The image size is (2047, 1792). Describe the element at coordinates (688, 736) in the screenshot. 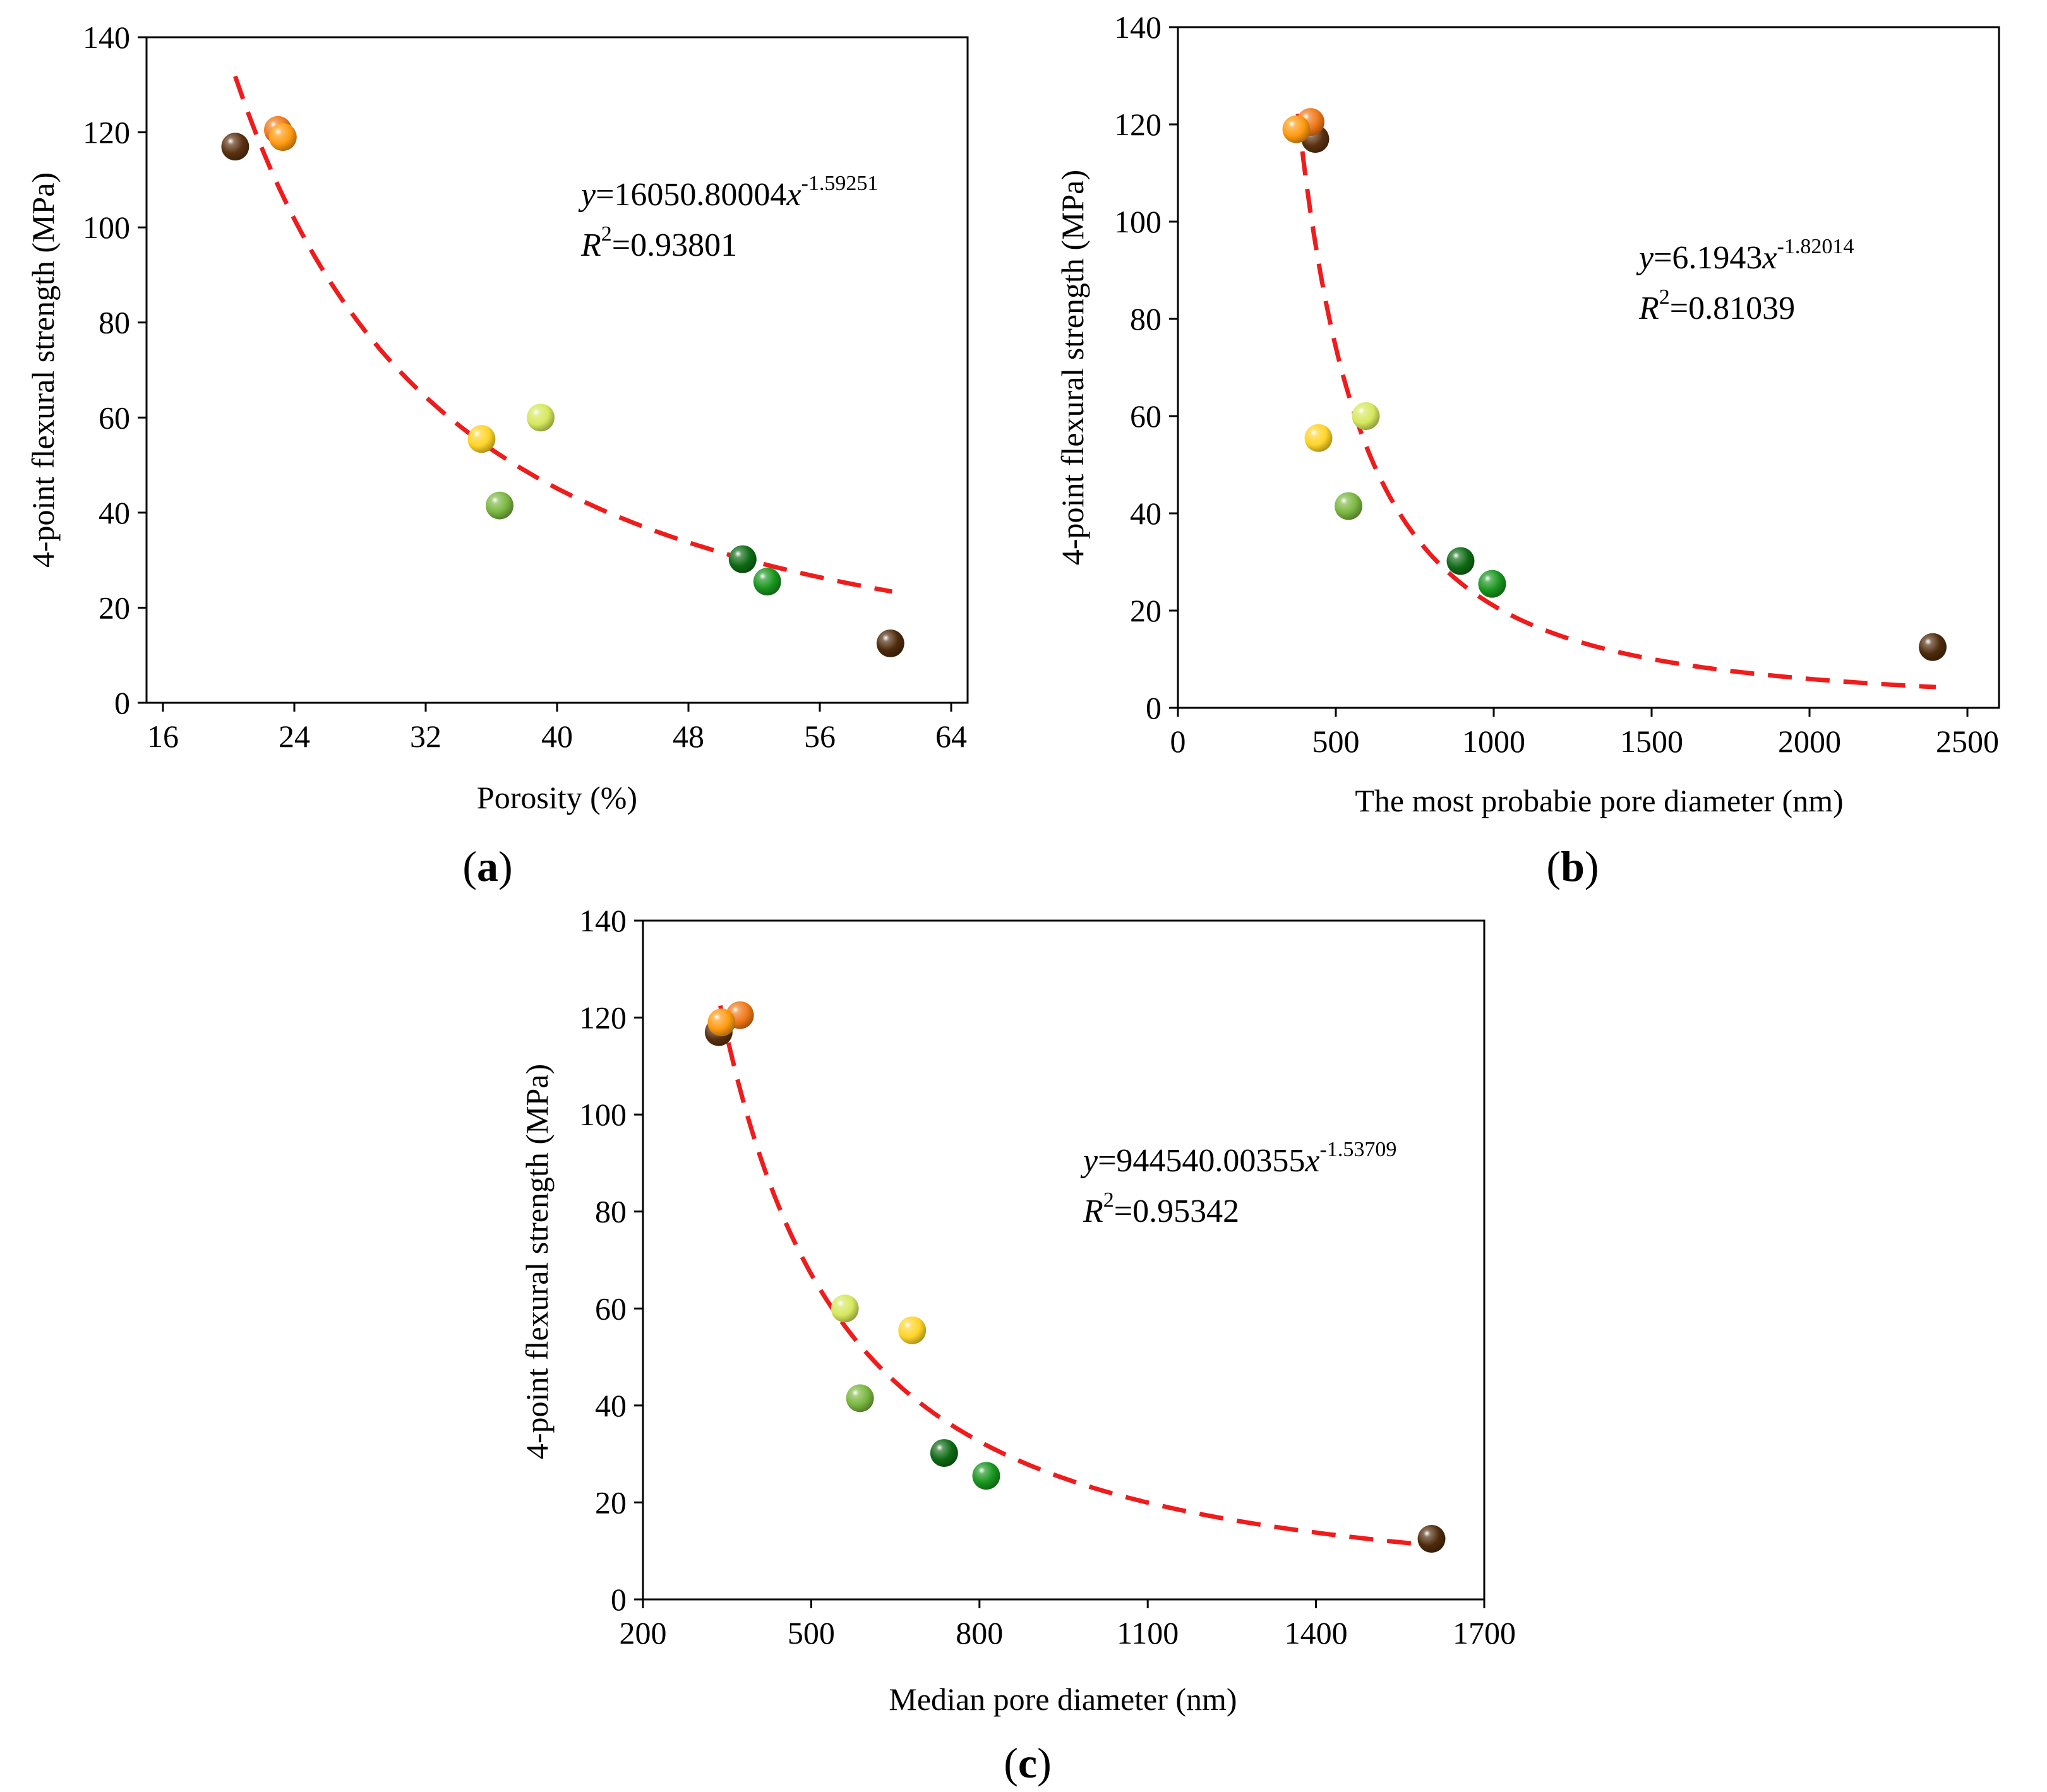

I see `x-tick-label: 48` at that location.